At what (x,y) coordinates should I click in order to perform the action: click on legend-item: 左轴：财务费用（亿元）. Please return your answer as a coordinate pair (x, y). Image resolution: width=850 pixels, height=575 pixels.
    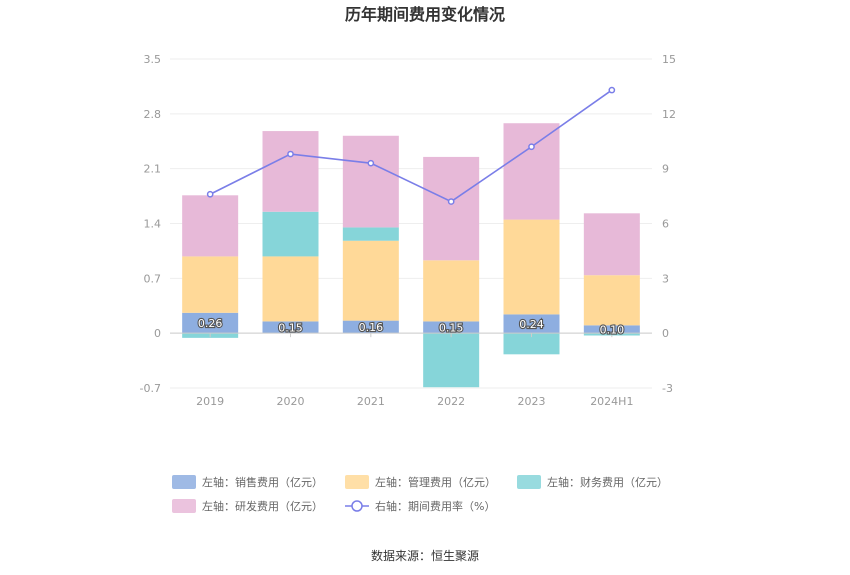
    Looking at the image, I should click on (592, 482).